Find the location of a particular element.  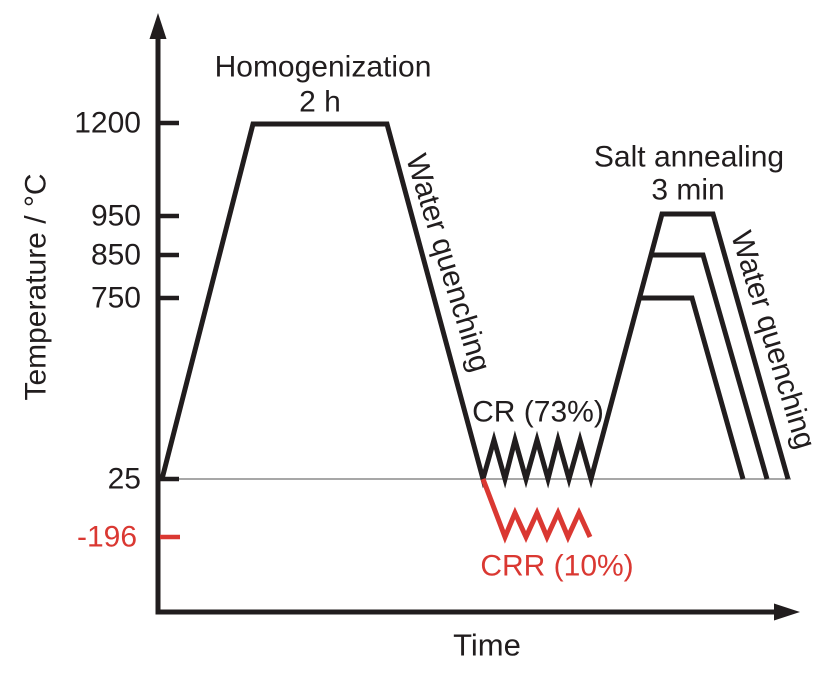

x-axis-title: Time is located at coordinates (487, 645).